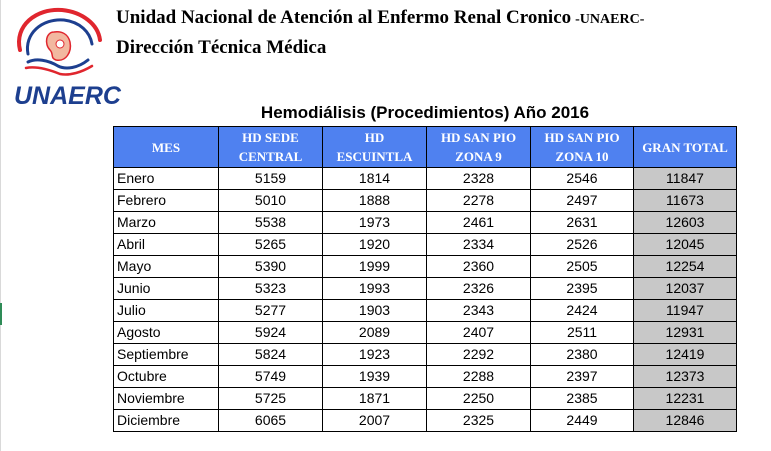 This screenshot has width=771, height=451. I want to click on table-row: Octubre 5749 1939 2288 2397 12373, so click(425, 376).